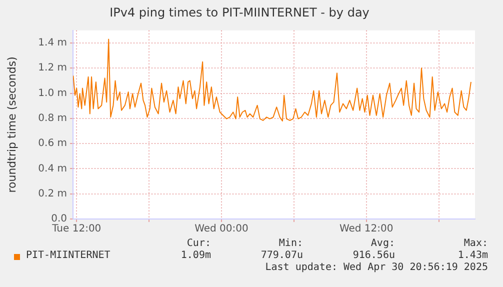 This screenshot has height=287, width=503. I want to click on text: 916.56u, so click(373, 255).